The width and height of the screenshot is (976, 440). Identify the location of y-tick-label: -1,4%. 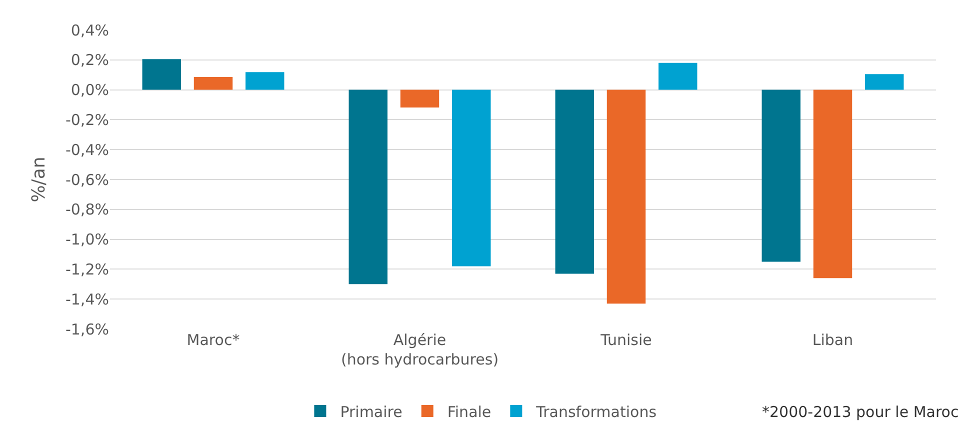
(87, 299).